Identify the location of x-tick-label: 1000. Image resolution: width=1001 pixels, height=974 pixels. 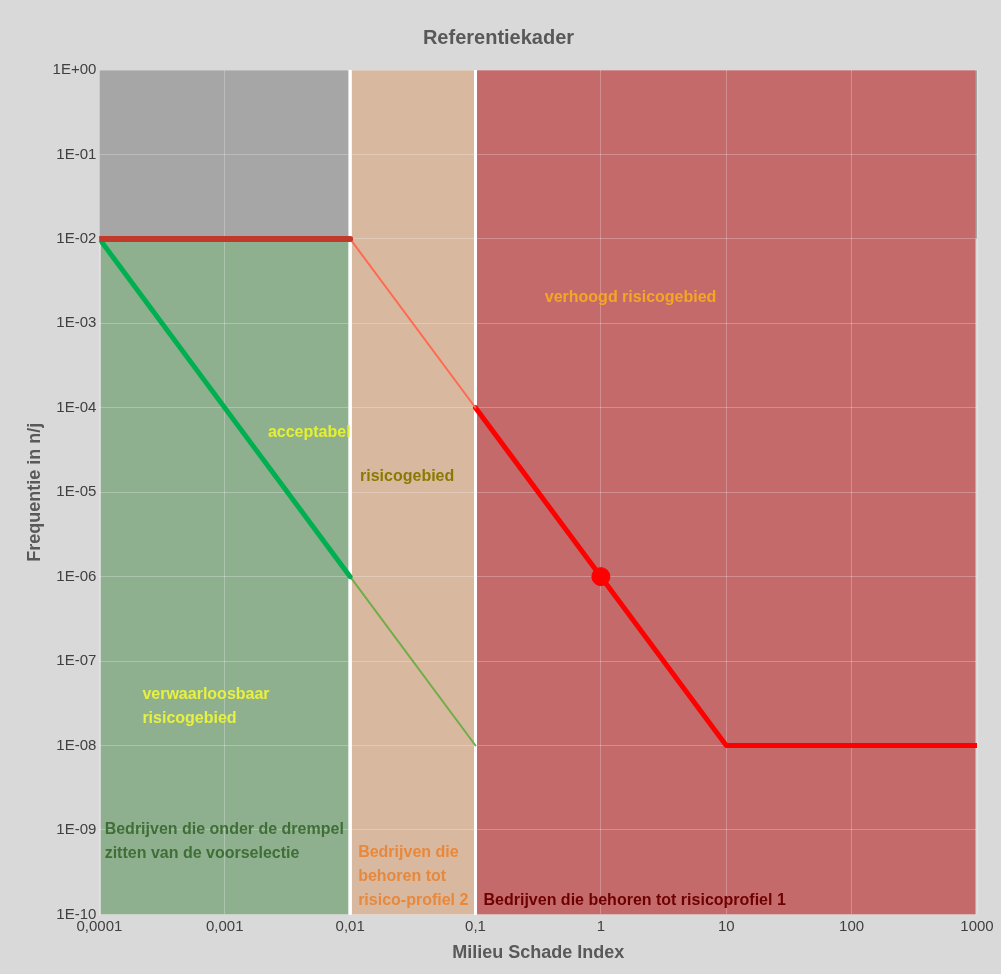
(977, 925).